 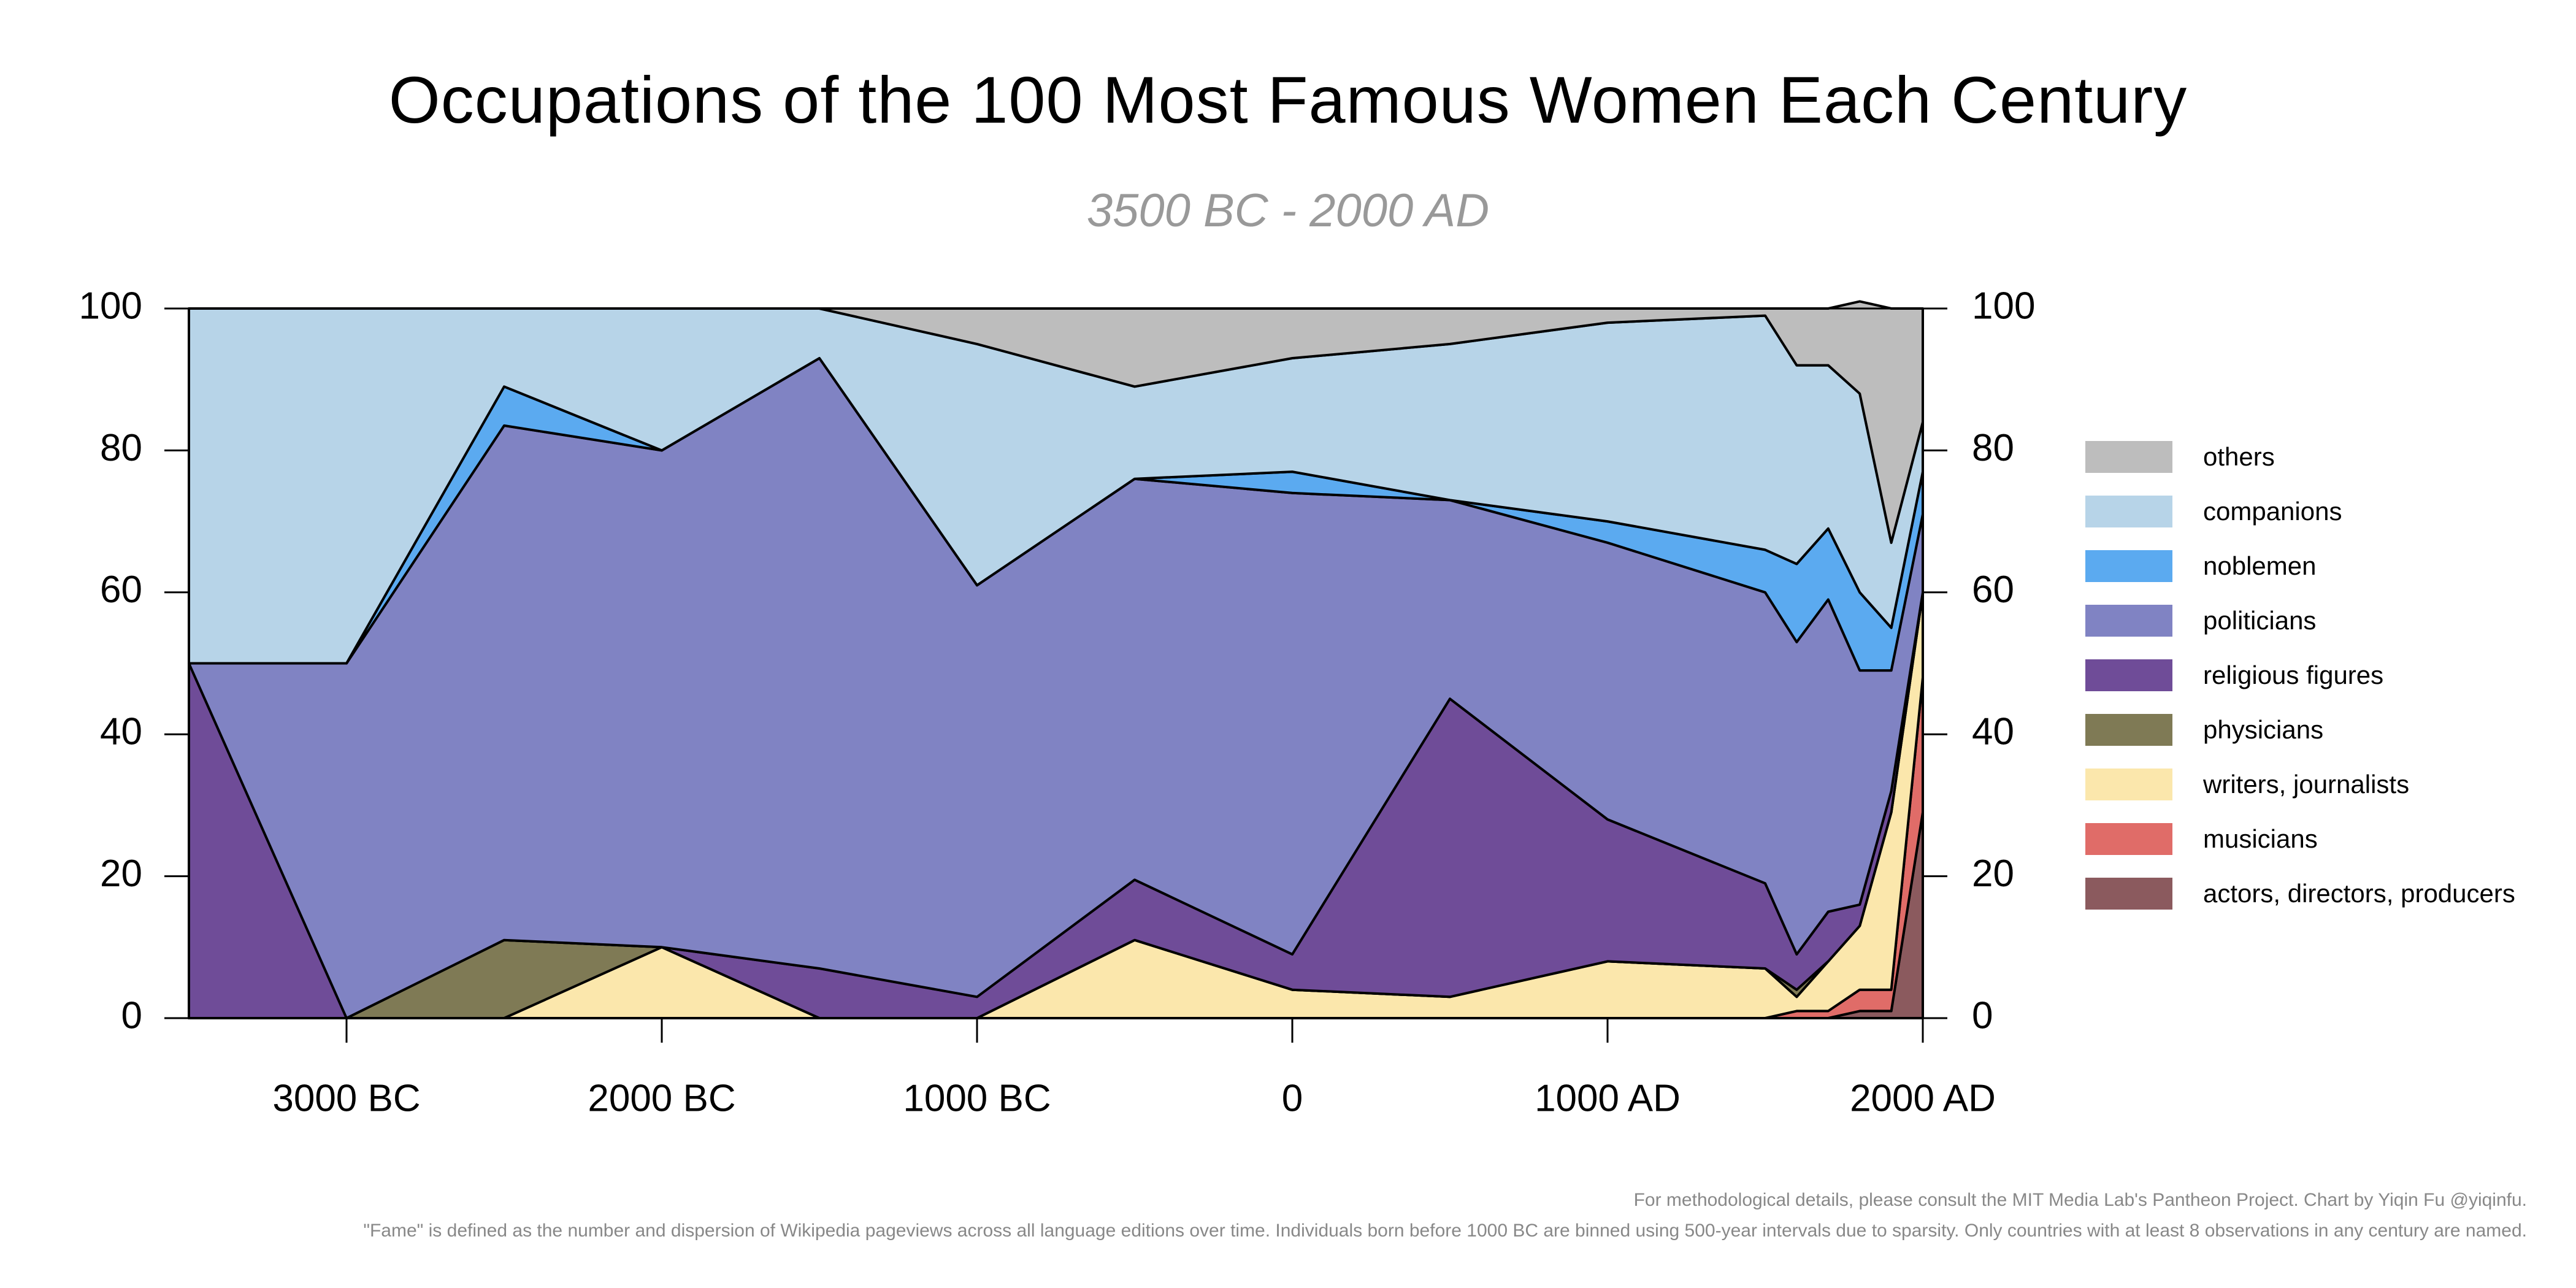 I want to click on legend-label: religious figures, so click(x=2293, y=674).